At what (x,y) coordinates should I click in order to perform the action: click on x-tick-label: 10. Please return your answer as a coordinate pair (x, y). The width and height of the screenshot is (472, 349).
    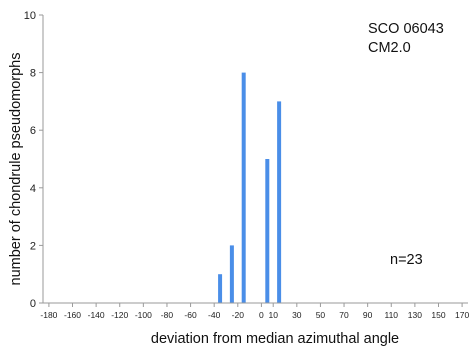
    Looking at the image, I should click on (273, 315).